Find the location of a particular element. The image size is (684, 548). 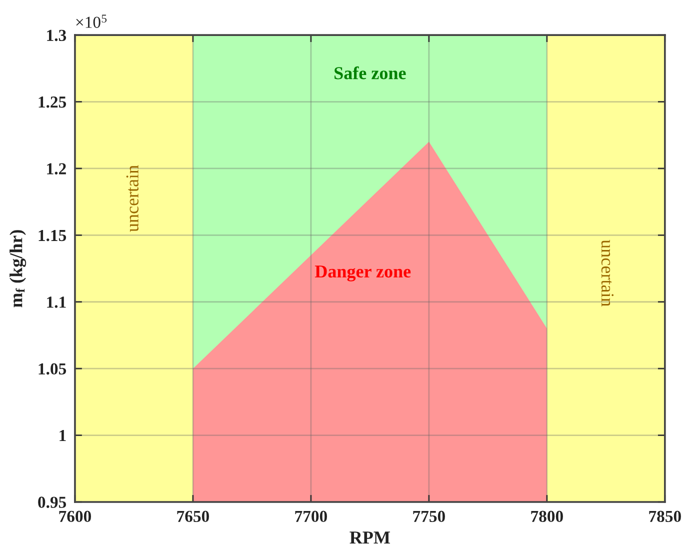

x-tick-label: 7850 is located at coordinates (665, 516).